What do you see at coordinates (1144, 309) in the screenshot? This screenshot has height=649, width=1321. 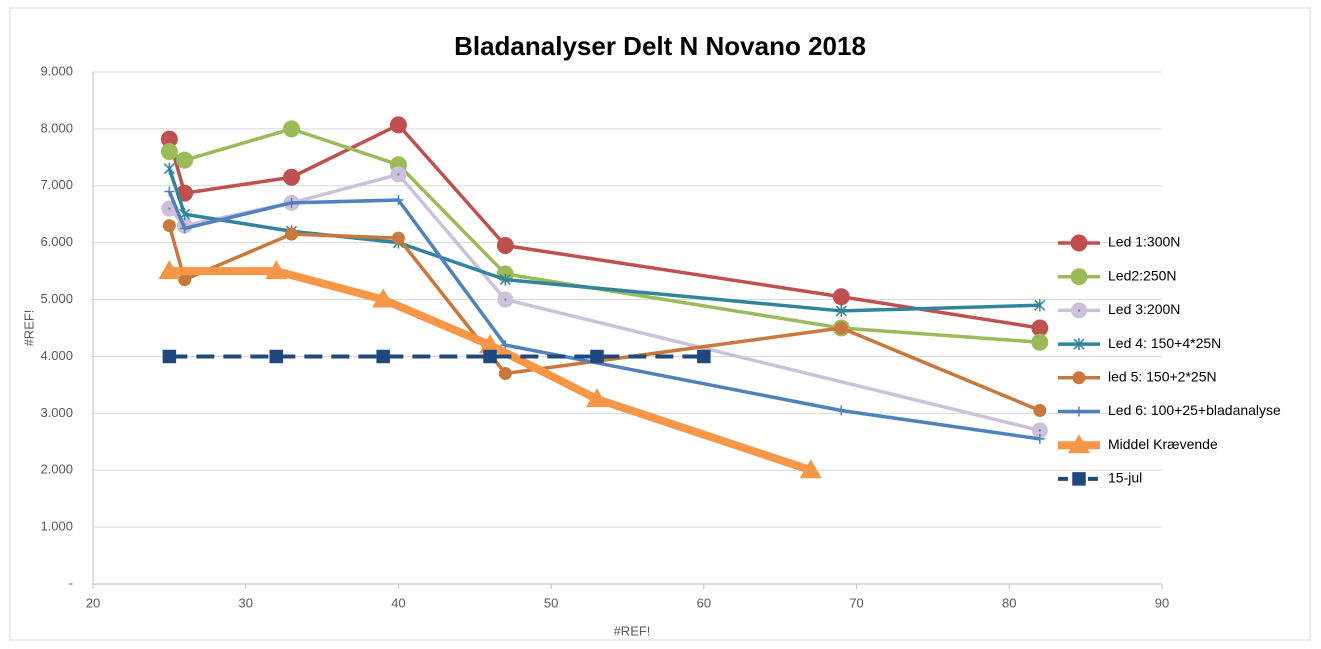 I see `legend-label: Led 3:200N` at bounding box center [1144, 309].